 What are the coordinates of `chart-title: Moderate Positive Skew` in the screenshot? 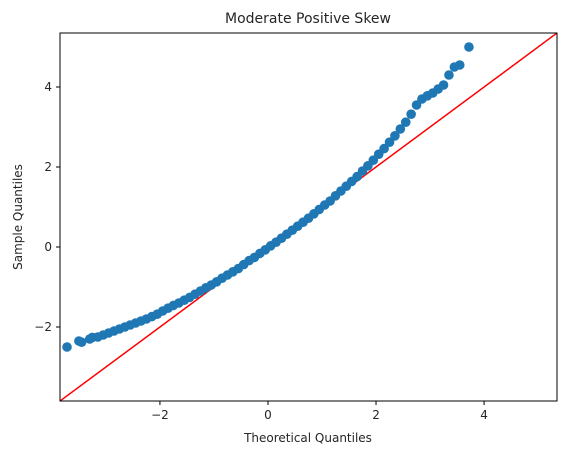 It's located at (308, 19).